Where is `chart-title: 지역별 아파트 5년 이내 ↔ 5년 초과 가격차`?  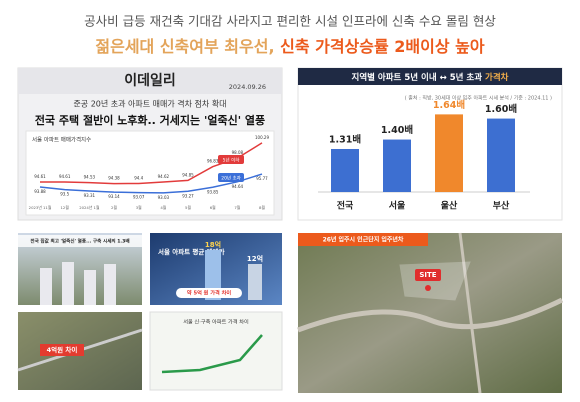
chart-title: 지역별 아파트 5년 이내 ↔ 5년 초과 가격차 is located at coordinates (430, 77).